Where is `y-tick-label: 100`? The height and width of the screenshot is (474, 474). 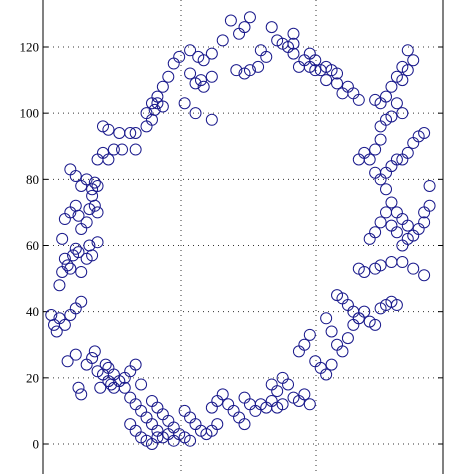
y-tick-label: 100 is located at coordinates (30, 113).